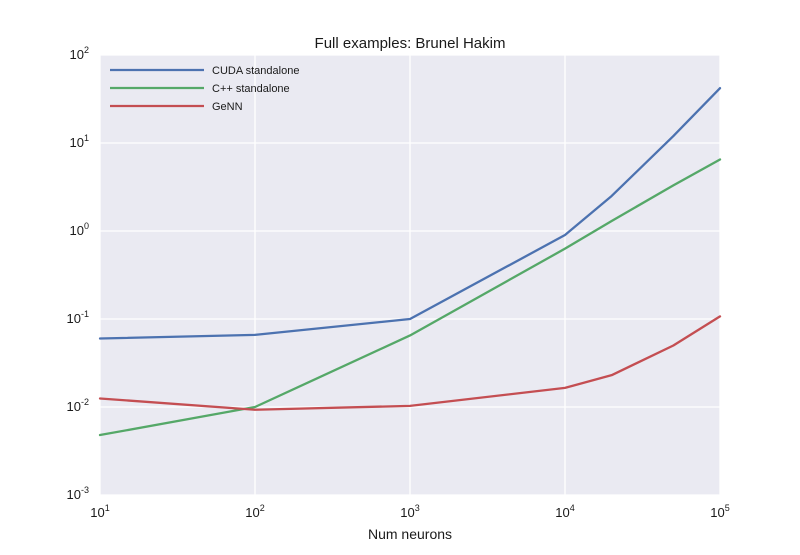  What do you see at coordinates (85, 490) in the screenshot?
I see `y-tick-label-exponent: -3` at bounding box center [85, 490].